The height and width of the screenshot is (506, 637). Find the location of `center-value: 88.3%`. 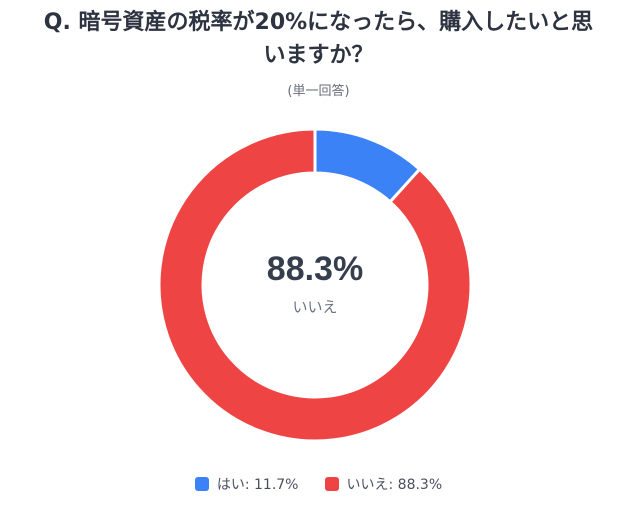

center-value: 88.3% is located at coordinates (315, 269).